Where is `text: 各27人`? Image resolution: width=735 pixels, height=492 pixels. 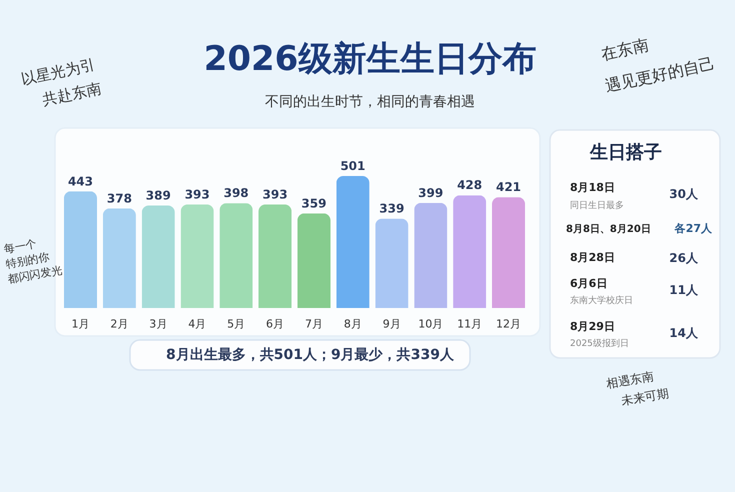
text: 各27人 is located at coordinates (693, 228).